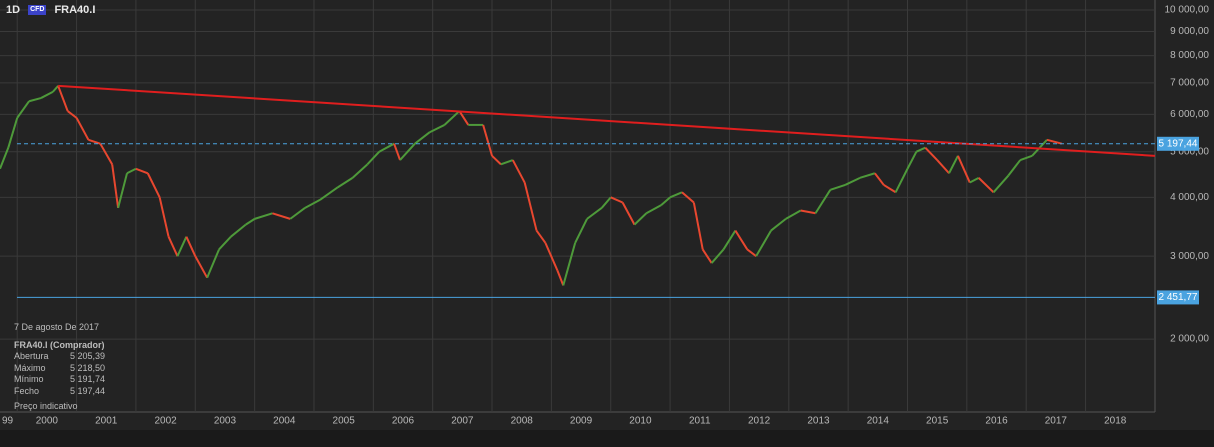 The width and height of the screenshot is (1214, 447). Describe the element at coordinates (37, 10) in the screenshot. I see `badge: CFD` at that location.